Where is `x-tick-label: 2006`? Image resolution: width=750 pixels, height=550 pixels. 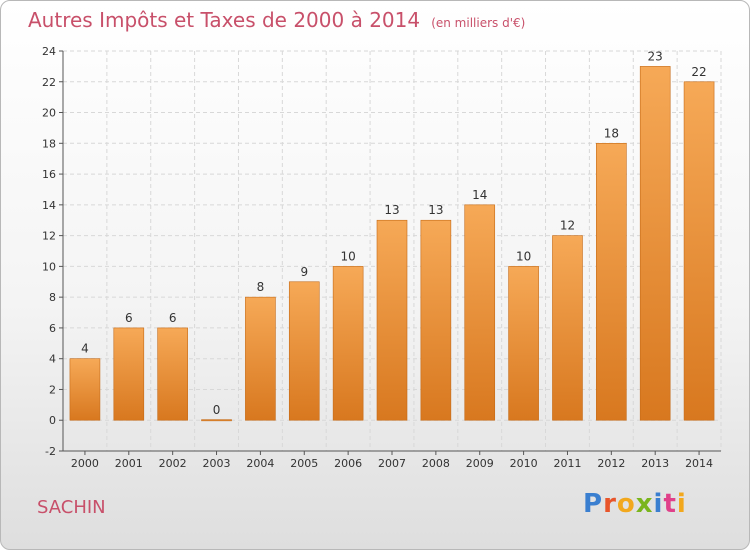
x-tick-label: 2006 is located at coordinates (348, 463).